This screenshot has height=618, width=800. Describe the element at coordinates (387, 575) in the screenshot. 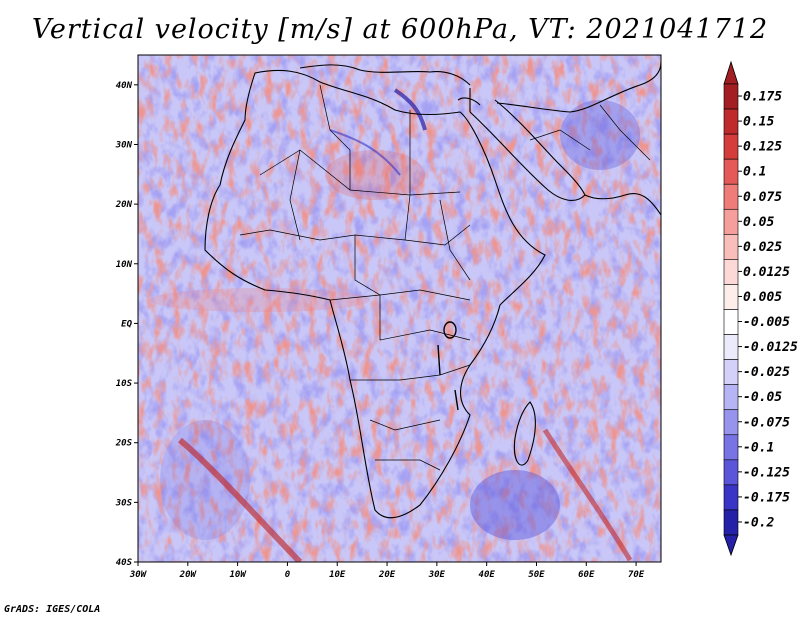

I see `lon-tick-label: 20E` at that location.